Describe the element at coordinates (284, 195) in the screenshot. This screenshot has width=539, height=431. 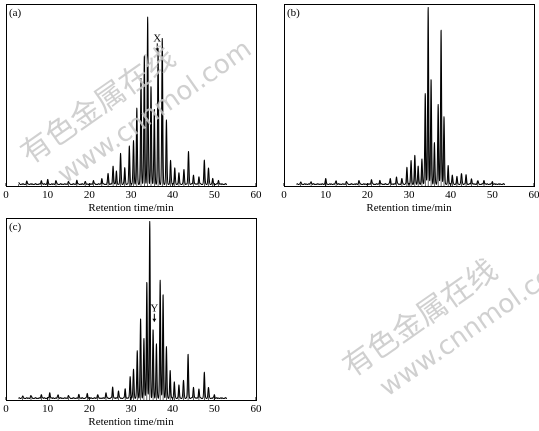
I see `x-tick-label-b: 0` at that location.